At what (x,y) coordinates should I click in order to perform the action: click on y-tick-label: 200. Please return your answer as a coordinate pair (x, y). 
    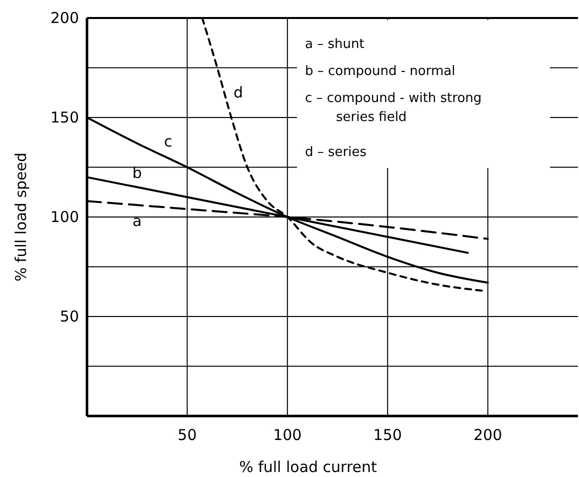
    Looking at the image, I should click on (64, 18).